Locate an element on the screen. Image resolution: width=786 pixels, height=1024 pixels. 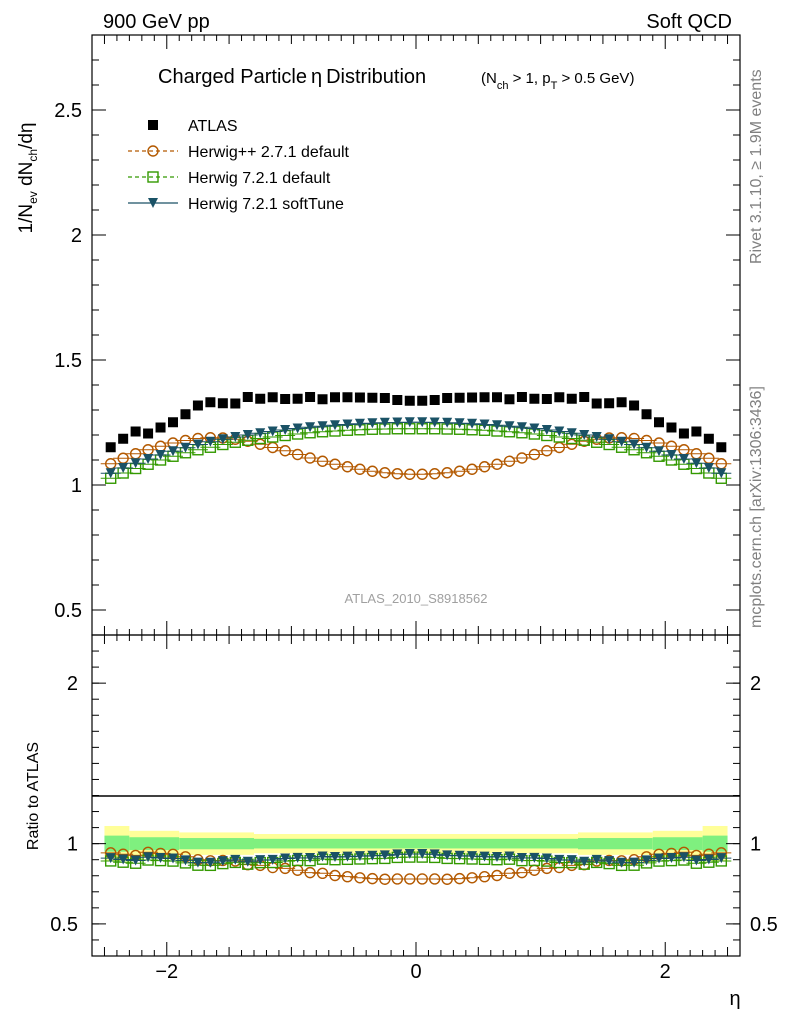
main-ytick-label: 2.5 is located at coordinates (68, 111).